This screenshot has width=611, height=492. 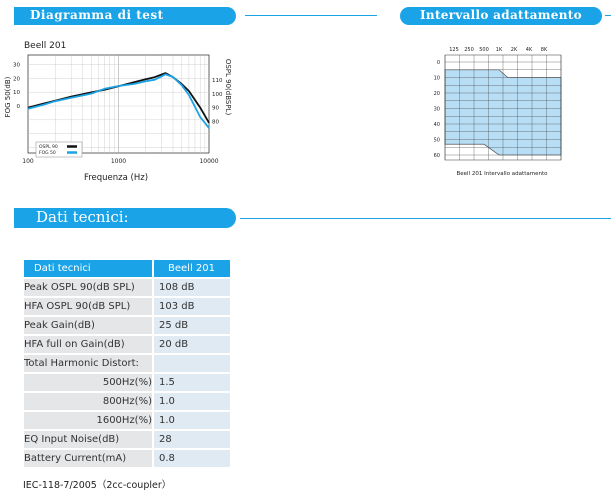 I want to click on table-header-cell: Dati tecnici, so click(x=88, y=268).